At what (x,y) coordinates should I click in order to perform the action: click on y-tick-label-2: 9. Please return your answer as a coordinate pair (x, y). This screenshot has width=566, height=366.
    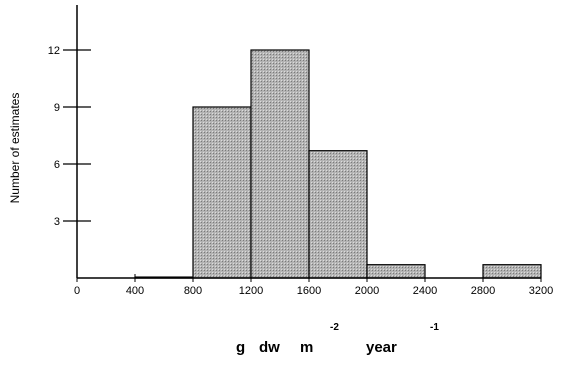
    Looking at the image, I should click on (57, 108).